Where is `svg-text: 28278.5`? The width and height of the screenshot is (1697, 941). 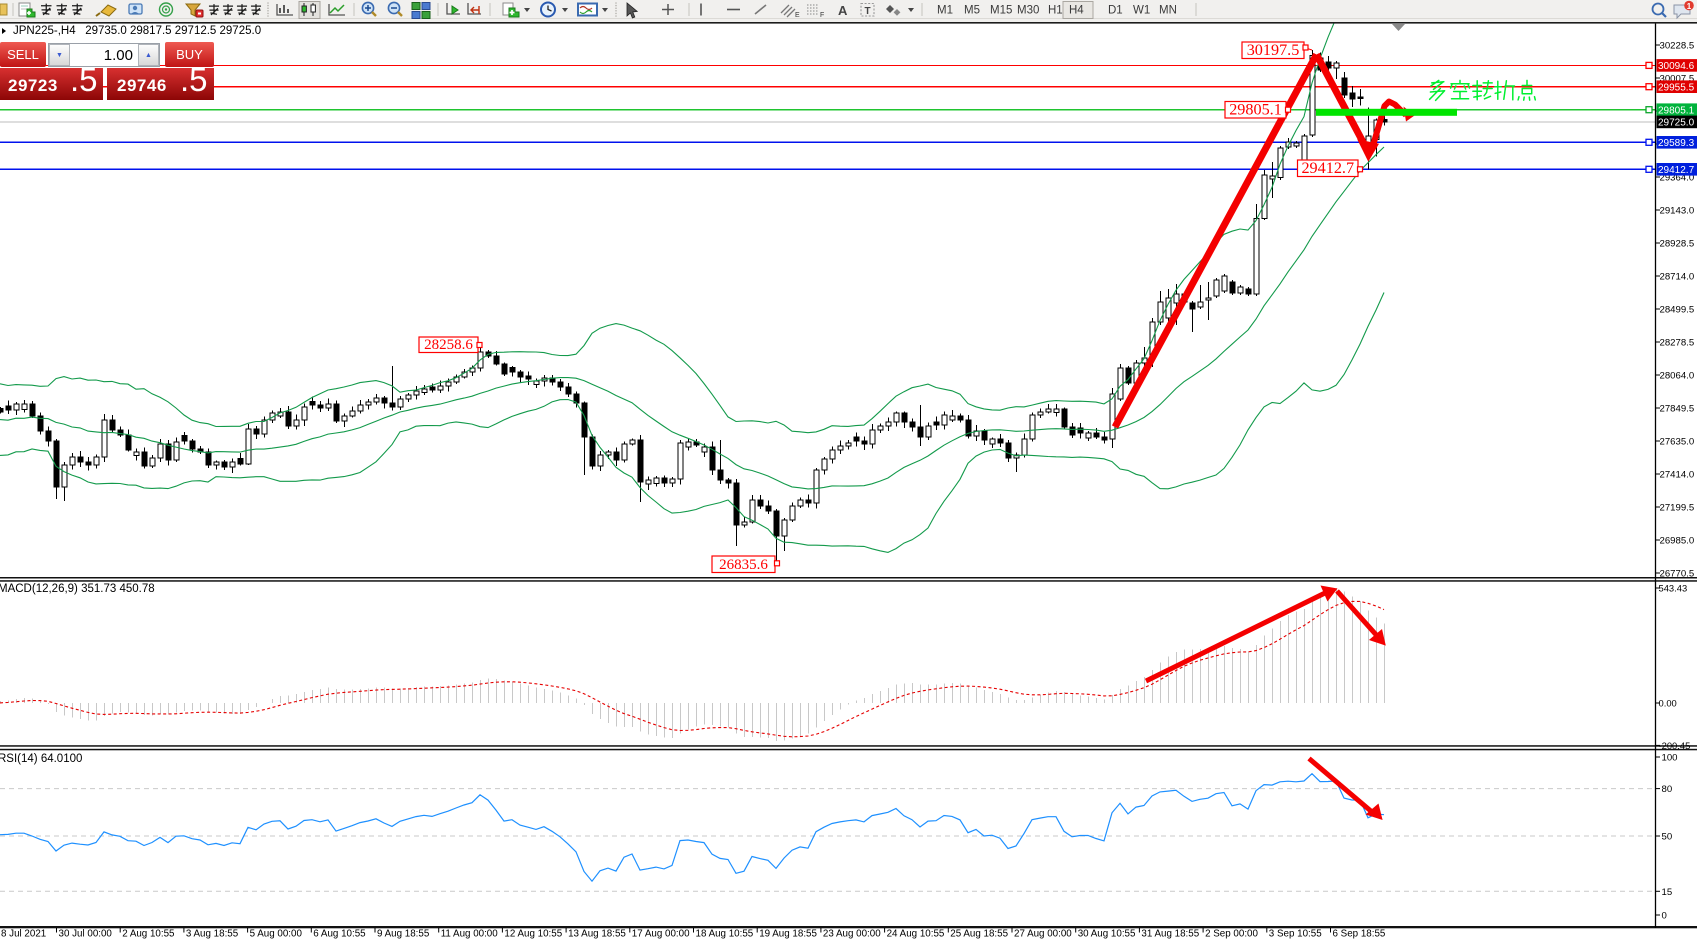 svg-text: 28278.5 is located at coordinates (1677, 343).